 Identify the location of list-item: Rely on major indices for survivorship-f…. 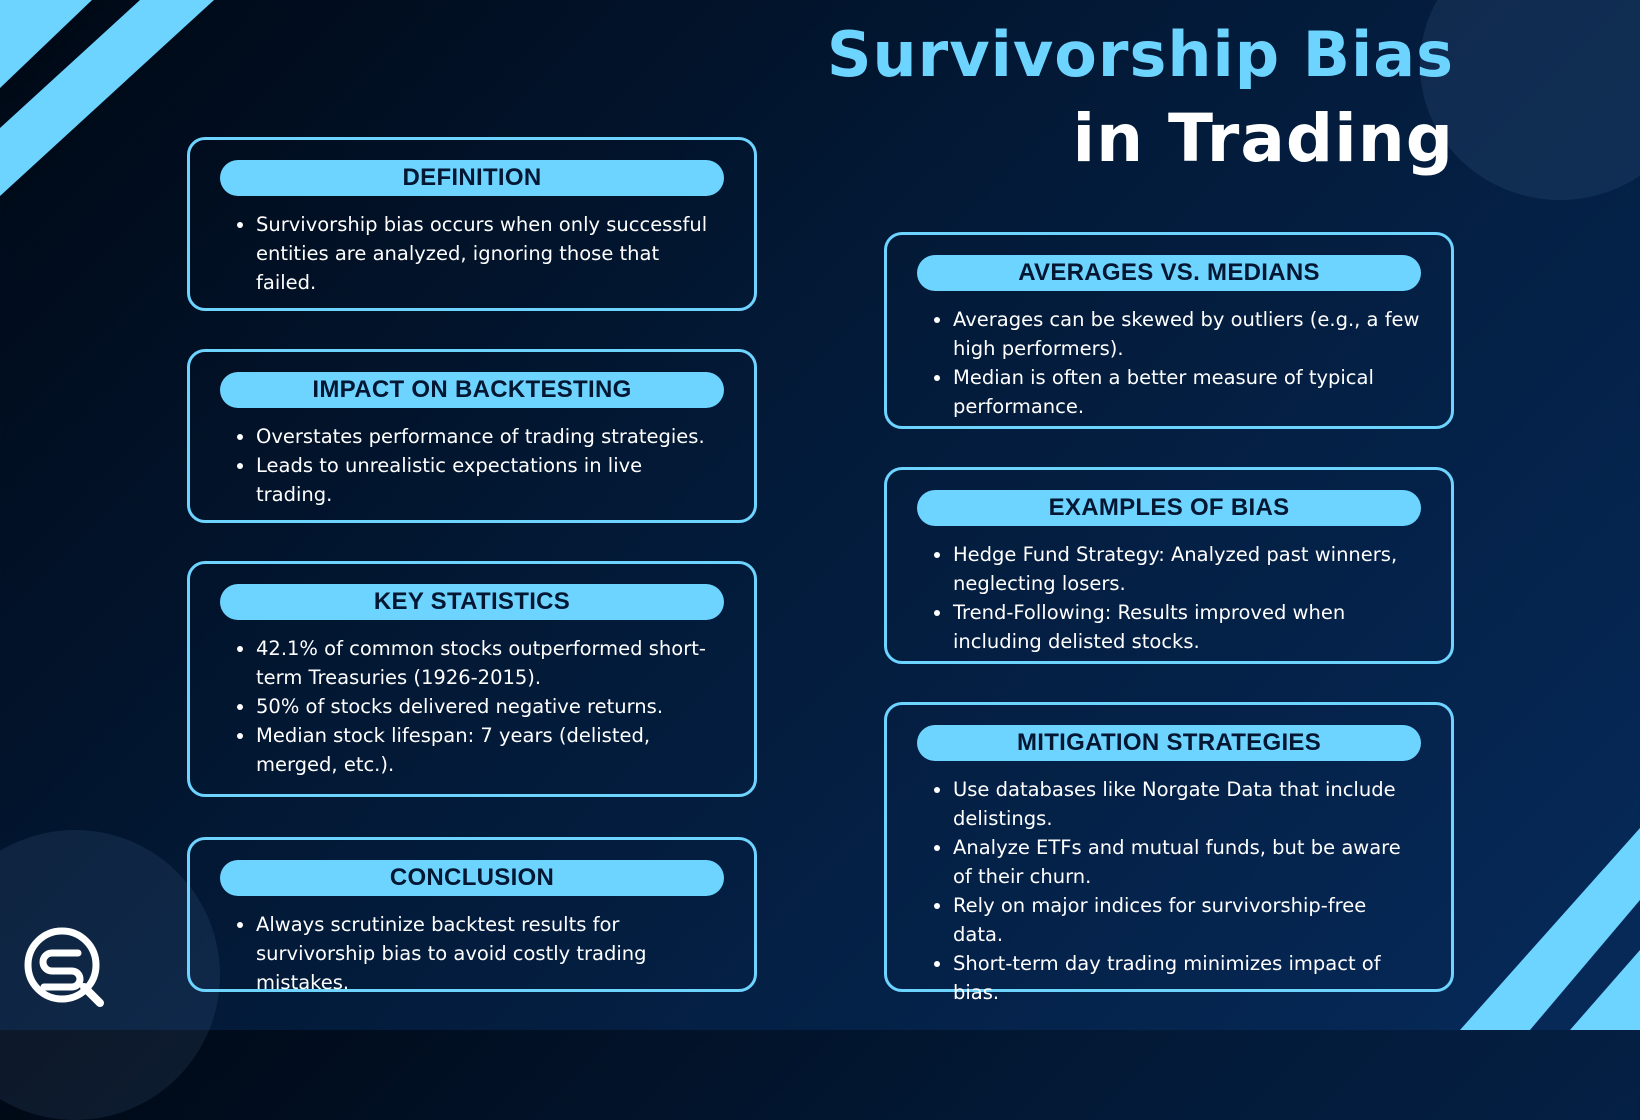
(1187, 920).